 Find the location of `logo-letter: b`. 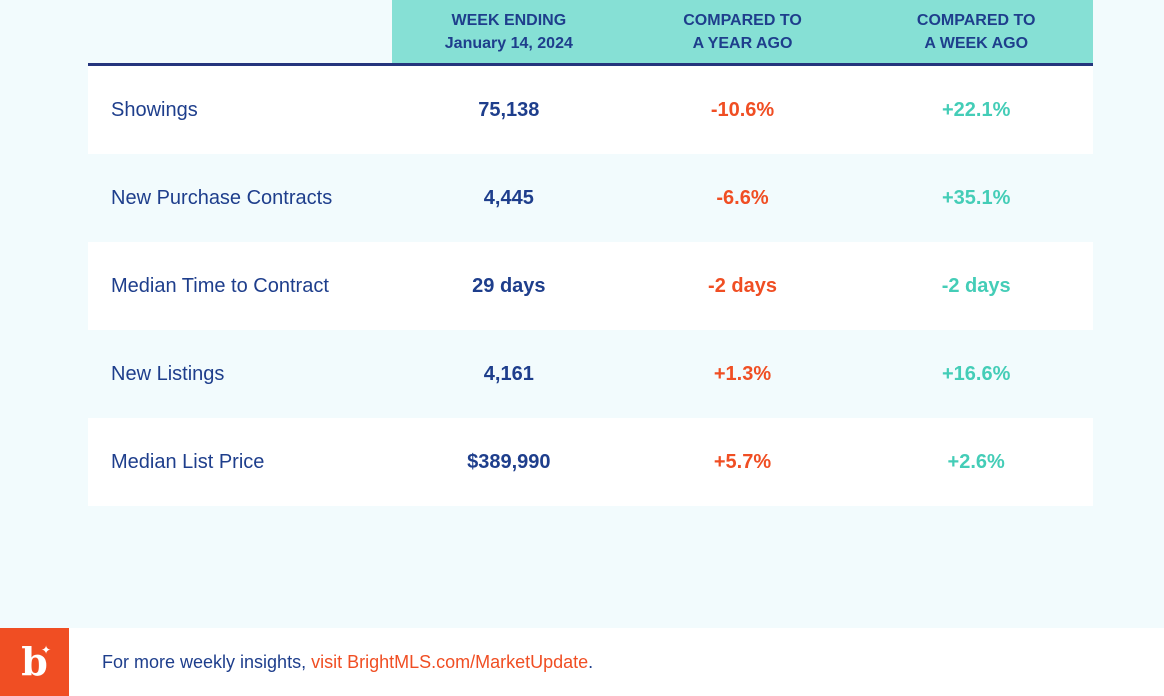

logo-letter: b is located at coordinates (34, 661).